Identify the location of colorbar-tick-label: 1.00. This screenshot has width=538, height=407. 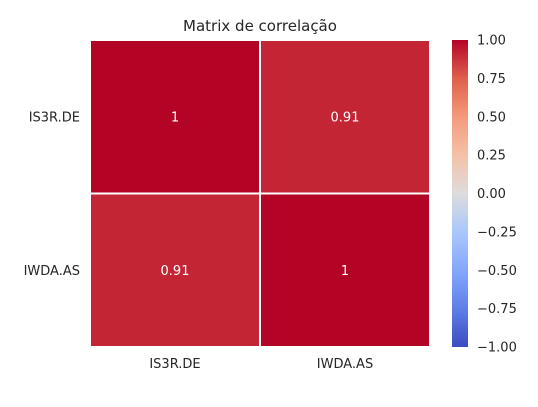
(491, 41).